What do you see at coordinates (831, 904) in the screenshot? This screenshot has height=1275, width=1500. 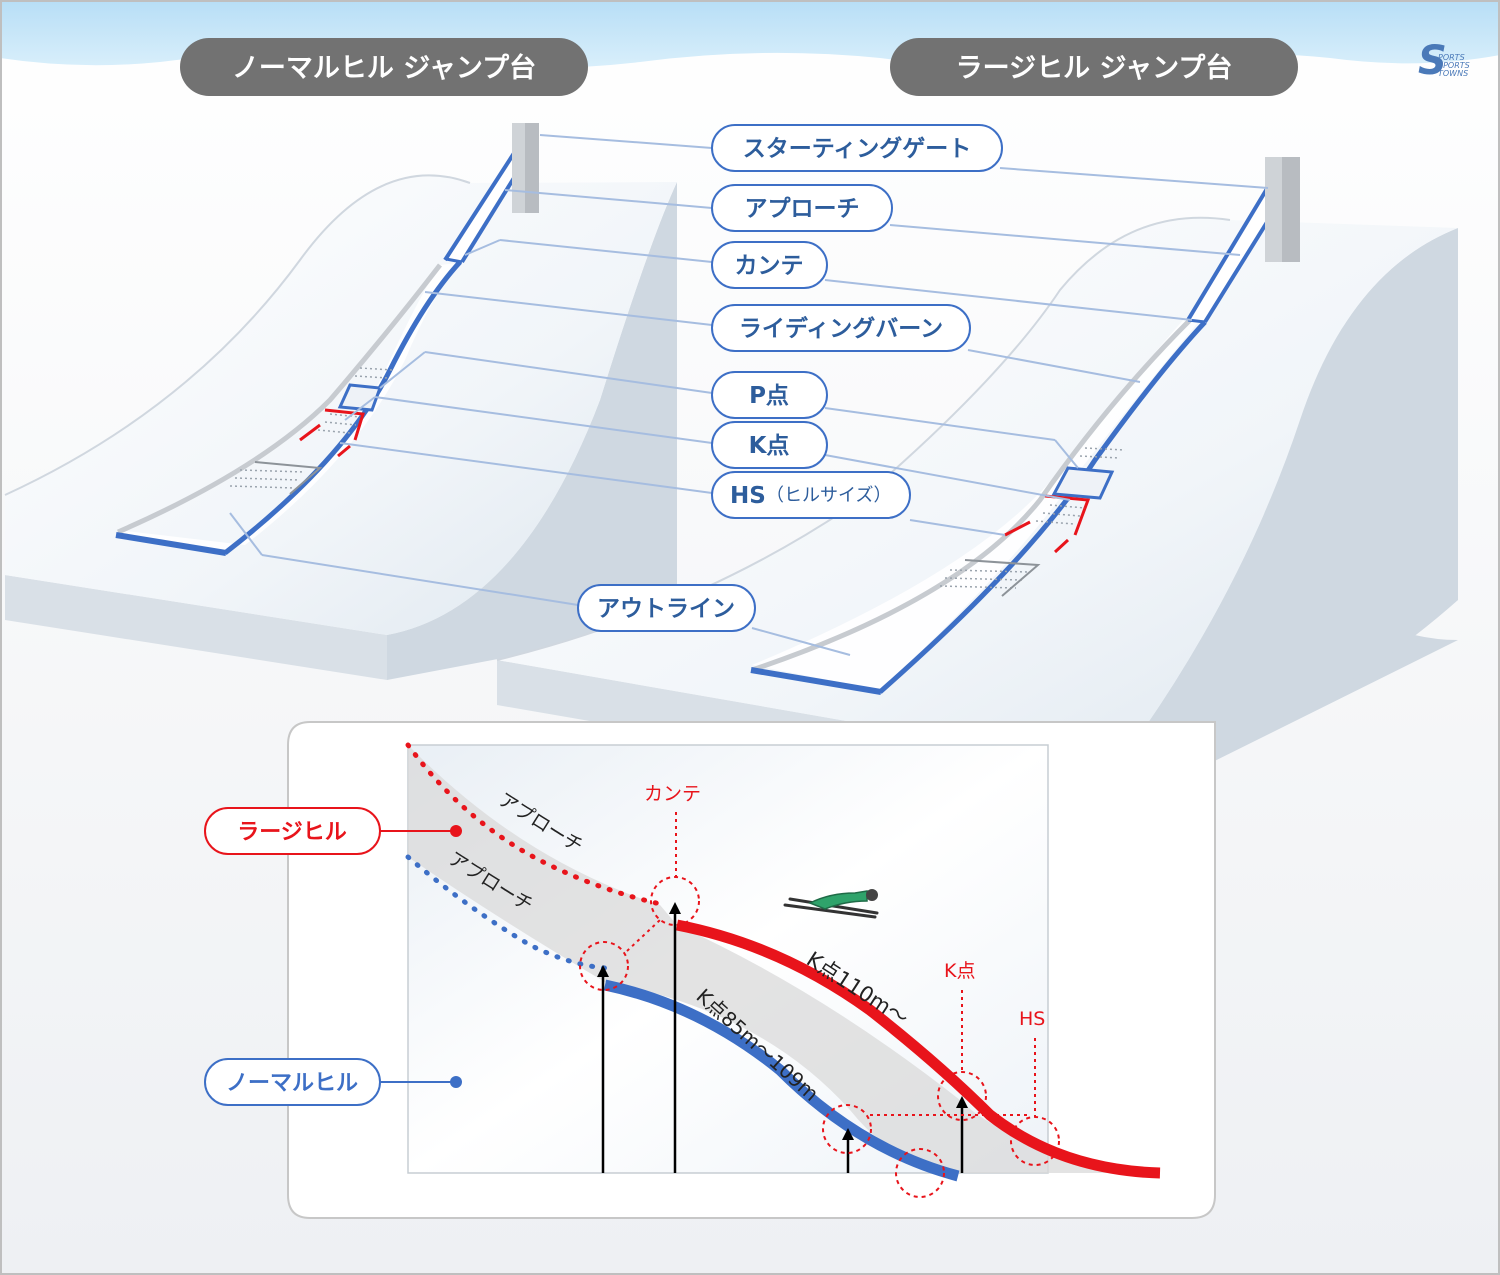 I see `ski-jumper-icon` at bounding box center [831, 904].